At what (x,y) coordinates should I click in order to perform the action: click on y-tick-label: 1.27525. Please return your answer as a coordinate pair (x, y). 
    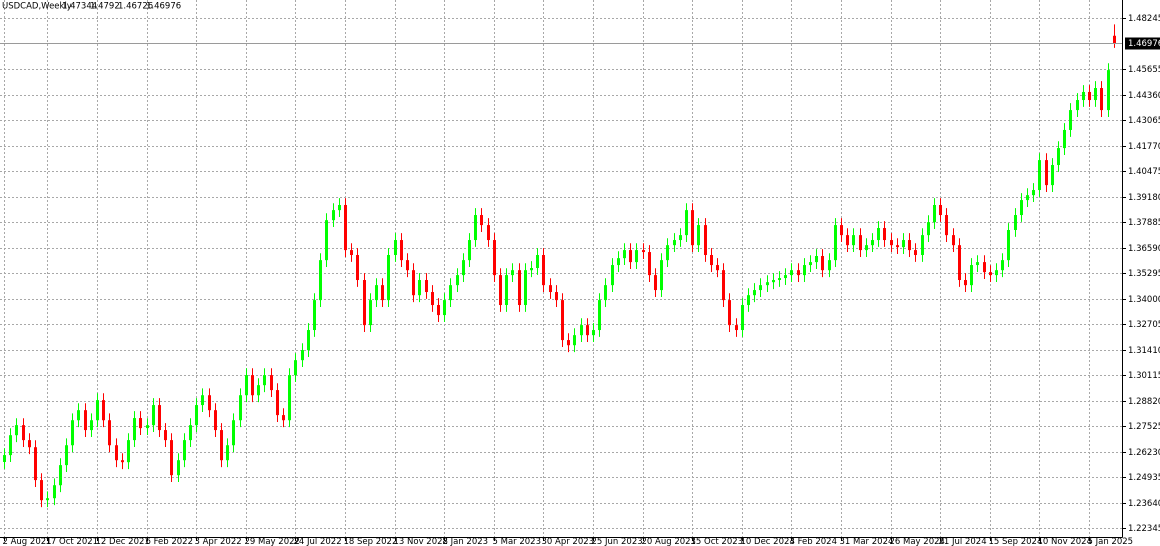
    Looking at the image, I should click on (1144, 427).